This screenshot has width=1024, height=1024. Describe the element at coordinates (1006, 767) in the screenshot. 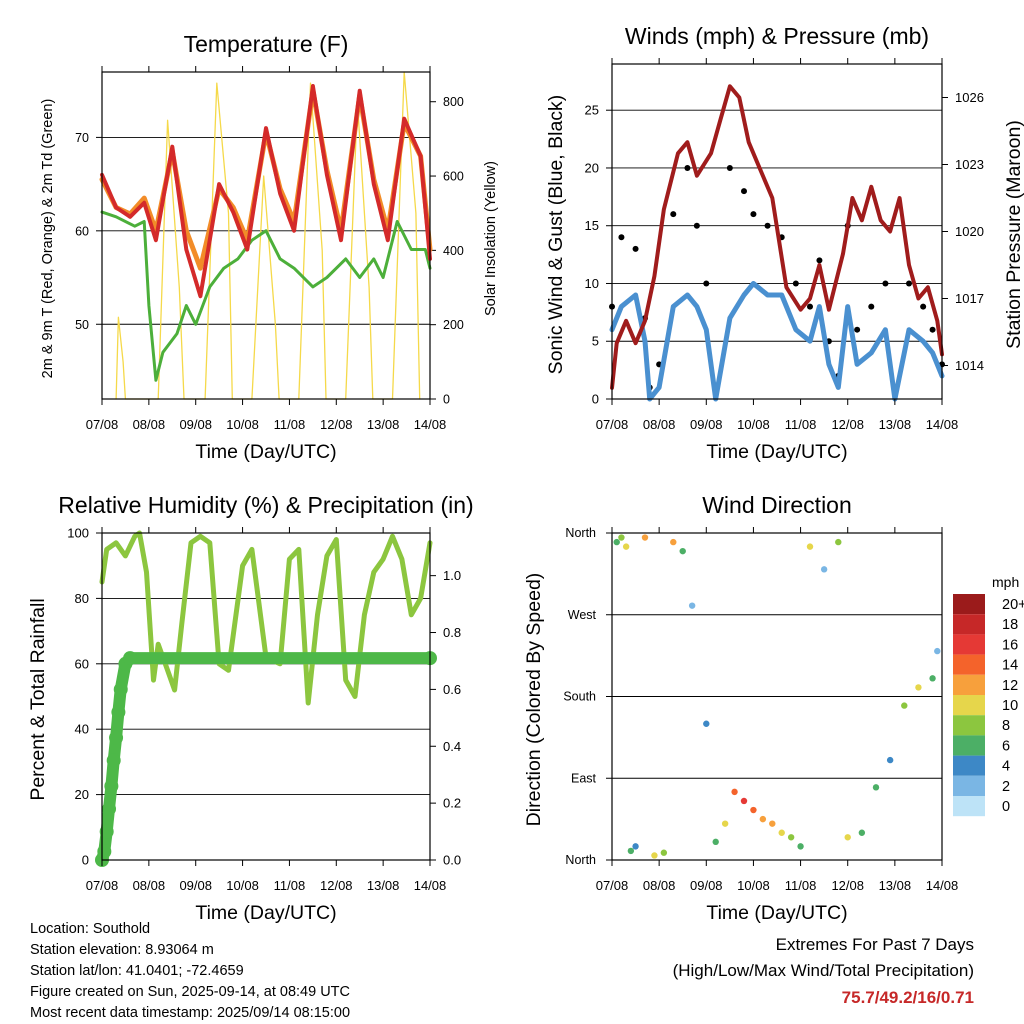

I see `colorbar-label: 4` at that location.